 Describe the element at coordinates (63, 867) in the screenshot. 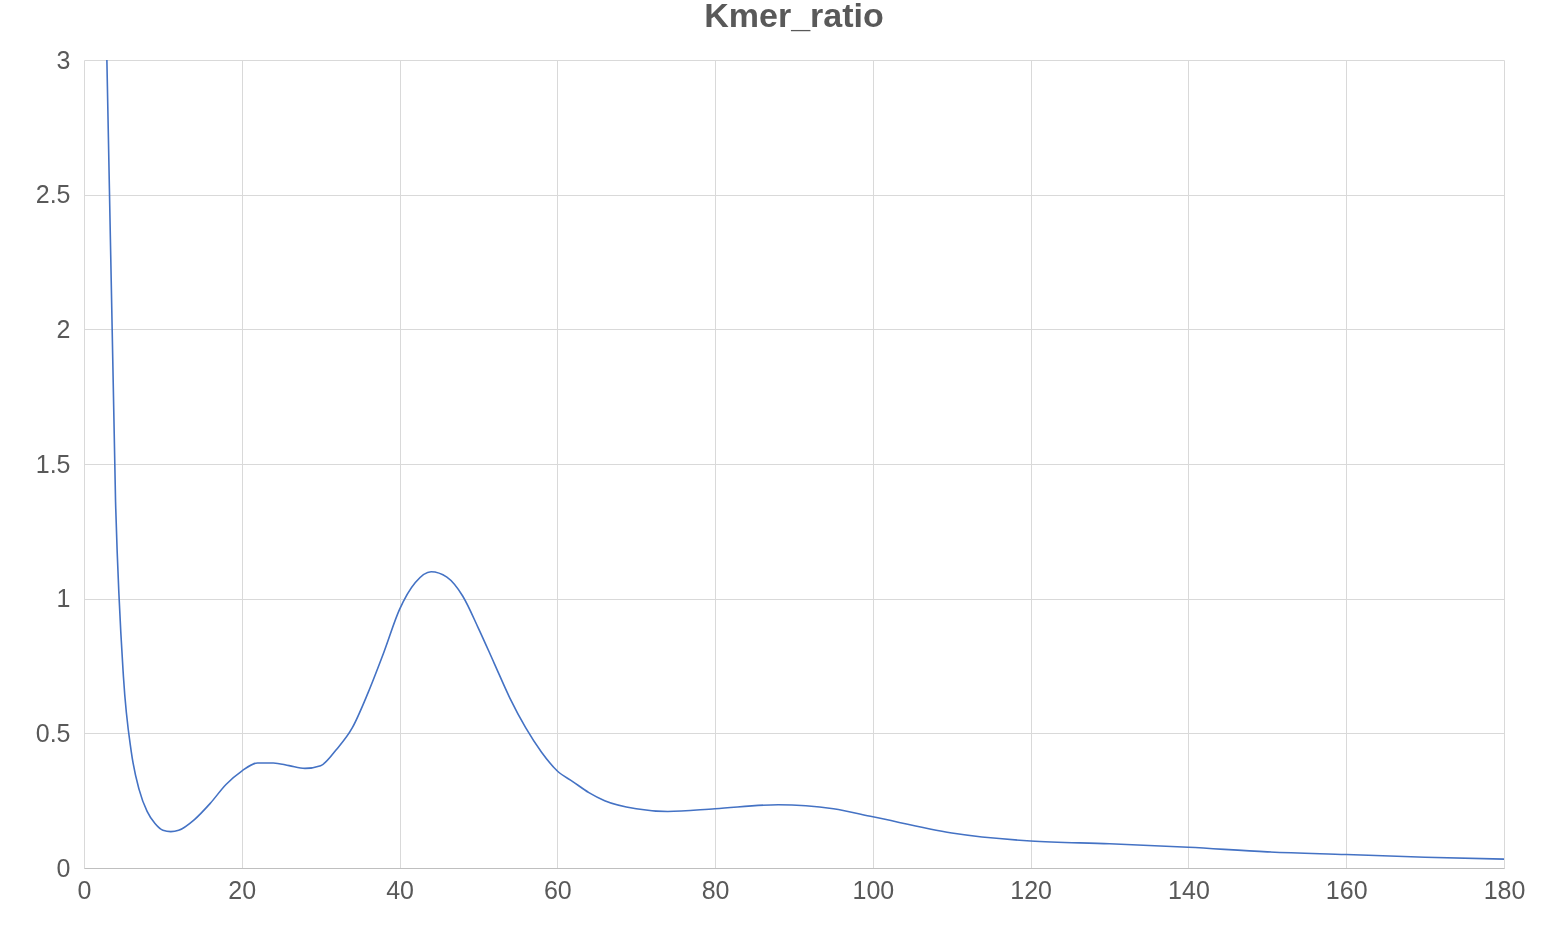

I see `y-tick-label: 0` at that location.